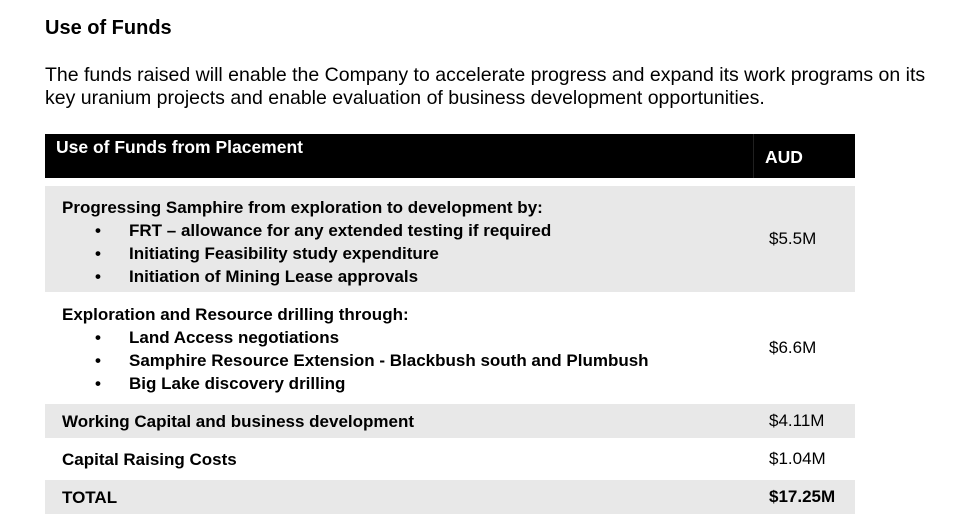 This screenshot has width=968, height=516. What do you see at coordinates (149, 459) in the screenshot?
I see `row-title: Capital Raising Costs` at bounding box center [149, 459].